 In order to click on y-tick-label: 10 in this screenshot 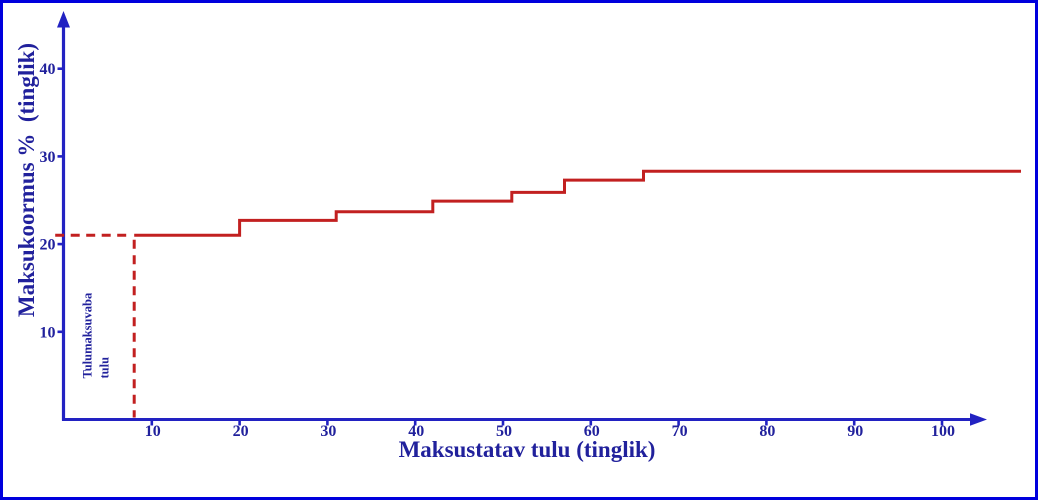, I will do `click(48, 332)`.